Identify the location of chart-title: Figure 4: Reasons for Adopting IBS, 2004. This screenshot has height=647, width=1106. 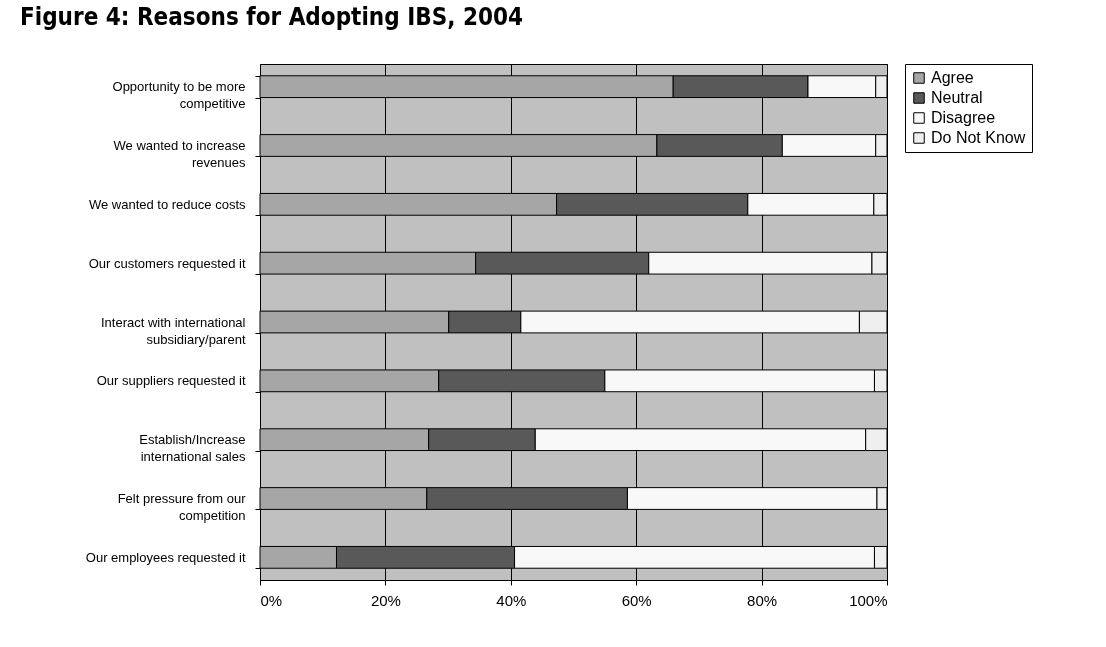
(271, 17).